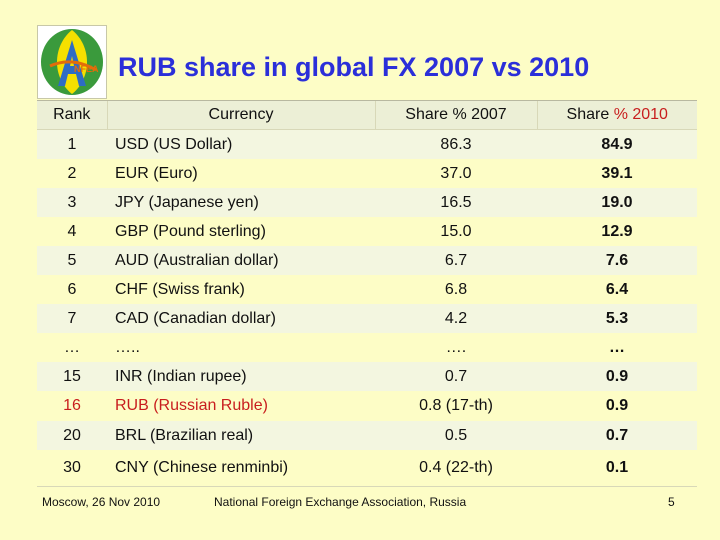 The width and height of the screenshot is (720, 540). I want to click on cell-share-2007: 6.7, so click(456, 260).